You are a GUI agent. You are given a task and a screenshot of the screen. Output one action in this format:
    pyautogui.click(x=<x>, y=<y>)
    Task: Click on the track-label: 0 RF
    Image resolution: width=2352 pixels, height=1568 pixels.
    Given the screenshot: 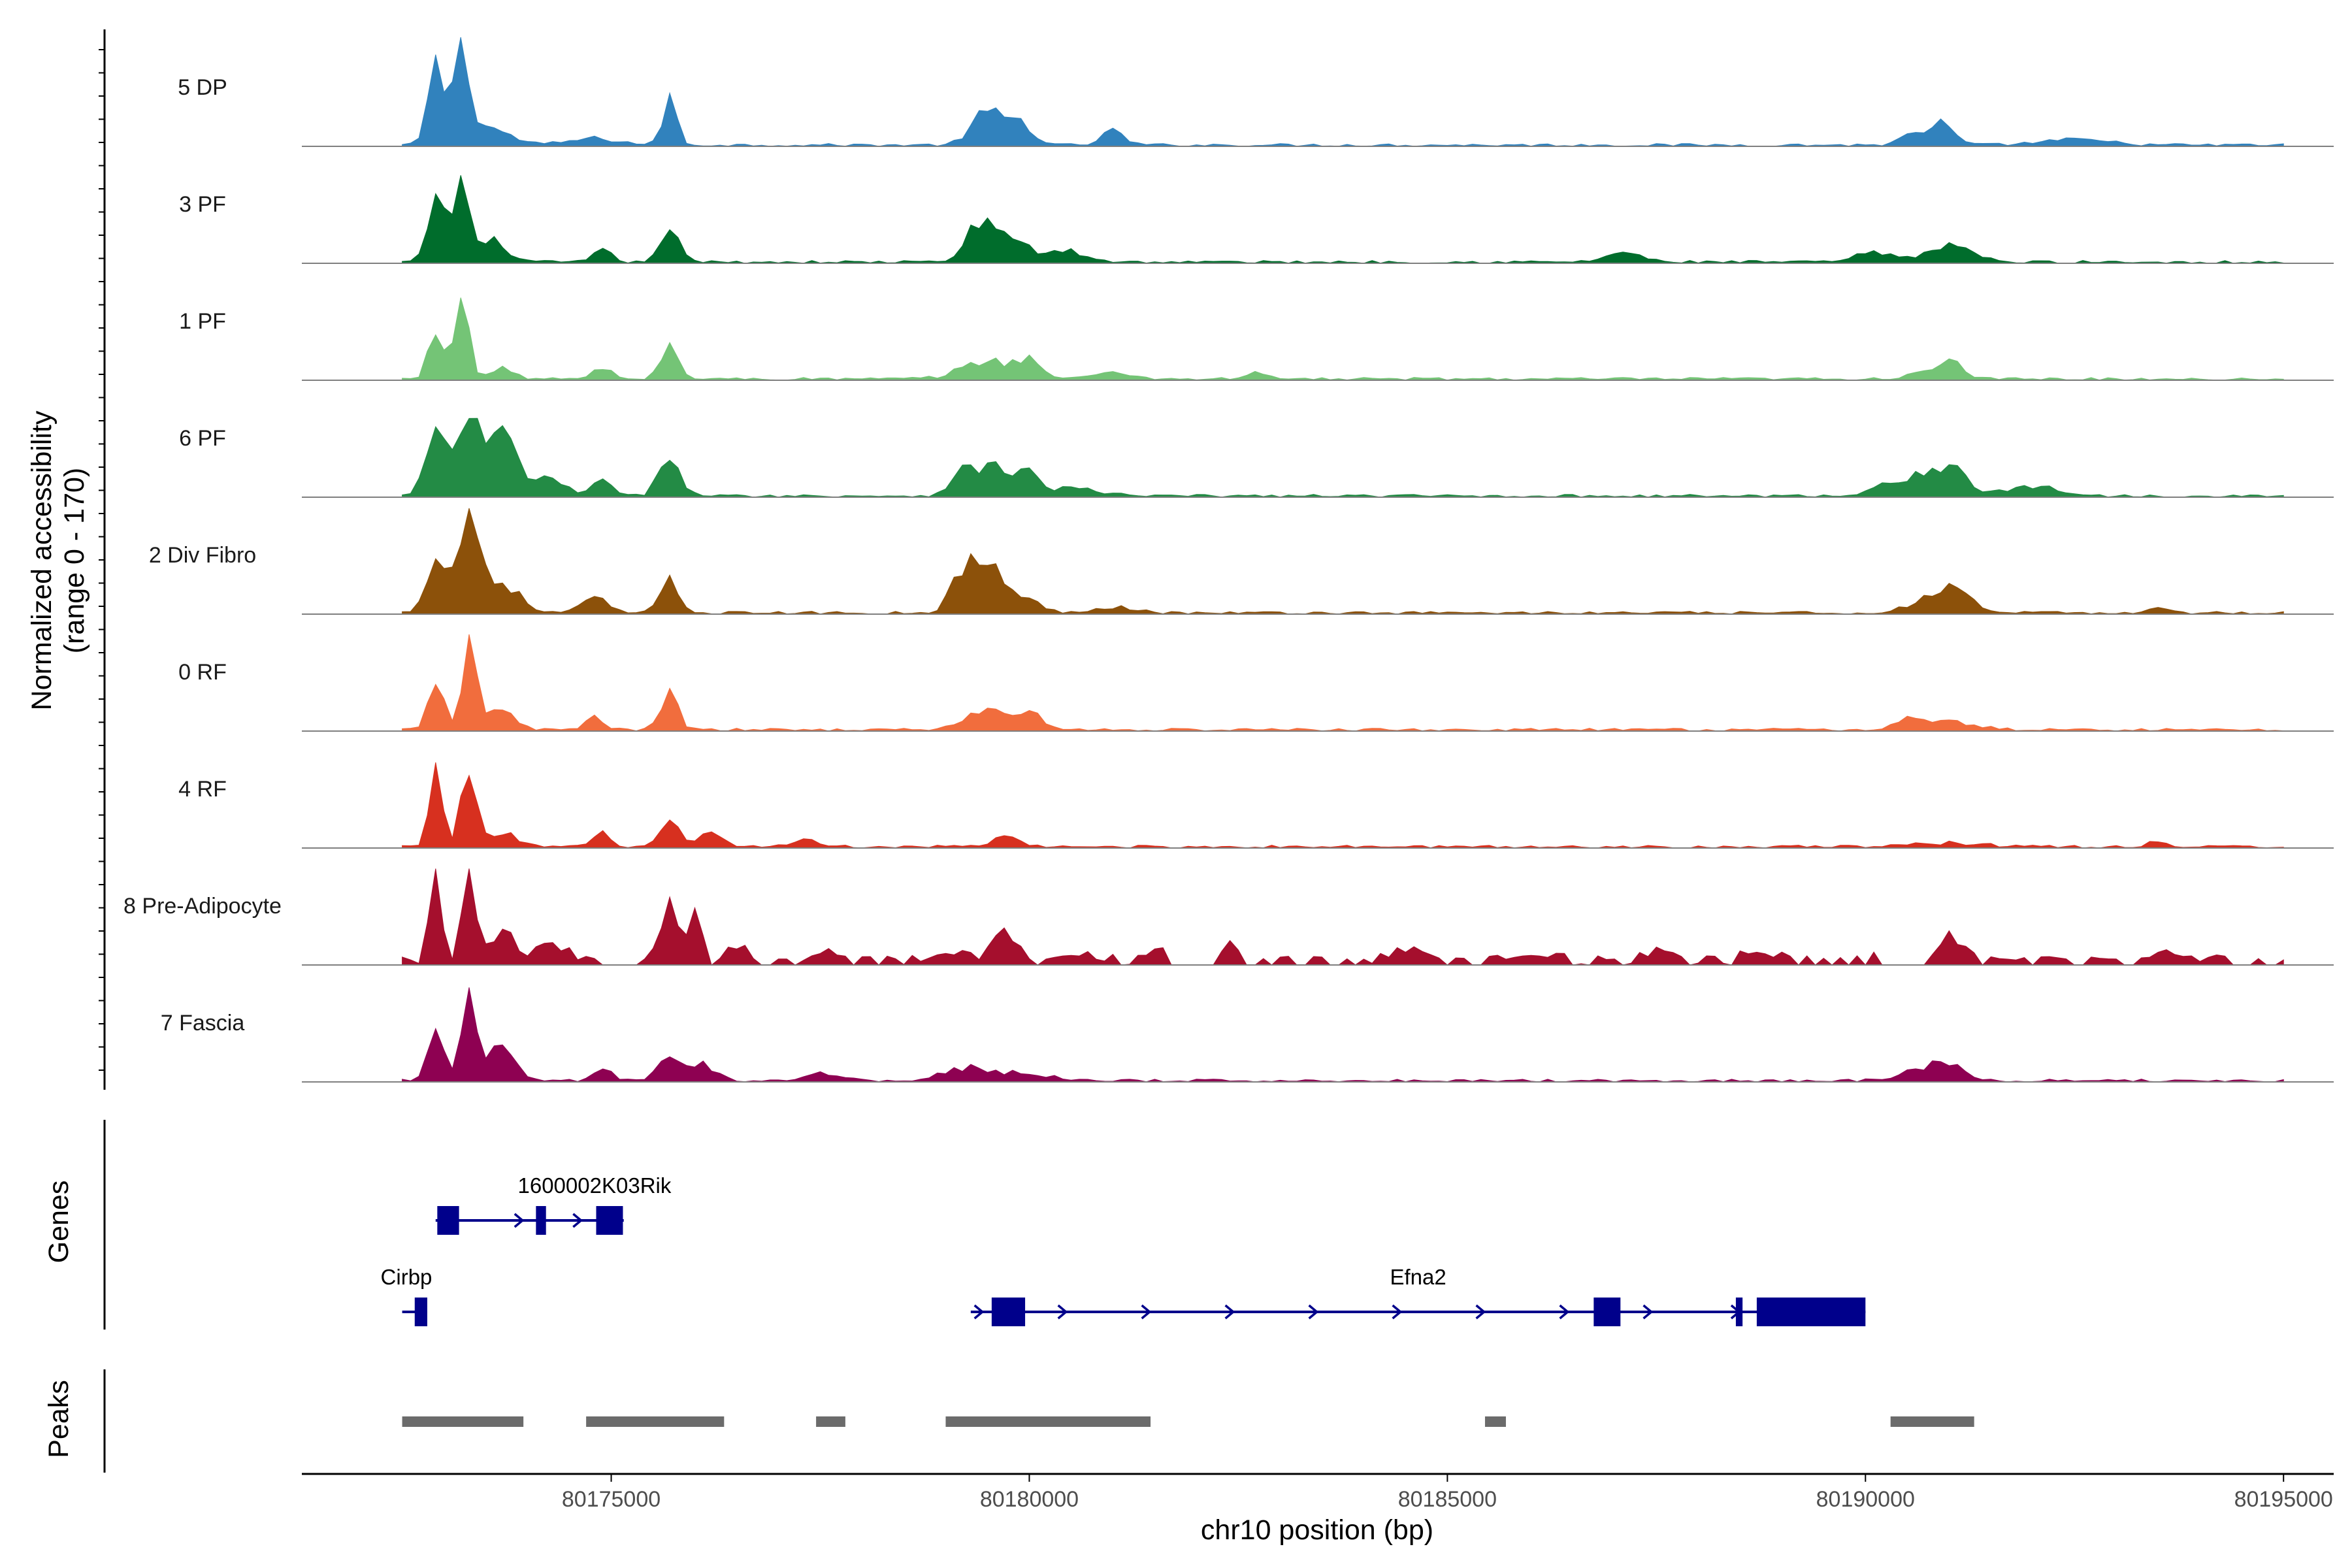 What is the action you would take?
    pyautogui.click(x=202, y=672)
    